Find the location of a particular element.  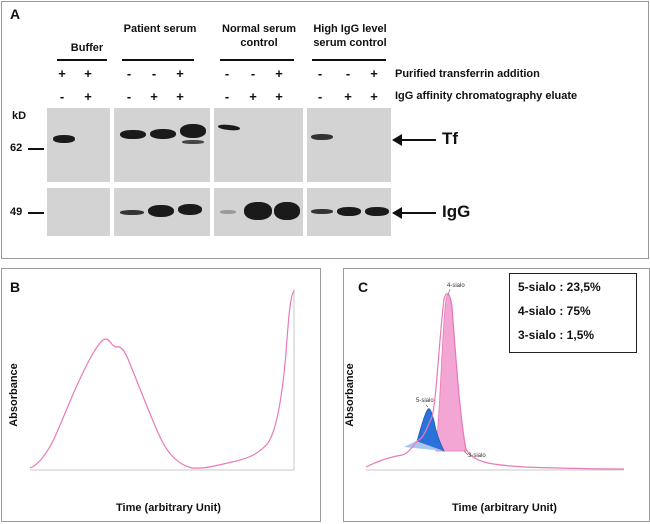

blot-tf-highigg is located at coordinates (349, 145).